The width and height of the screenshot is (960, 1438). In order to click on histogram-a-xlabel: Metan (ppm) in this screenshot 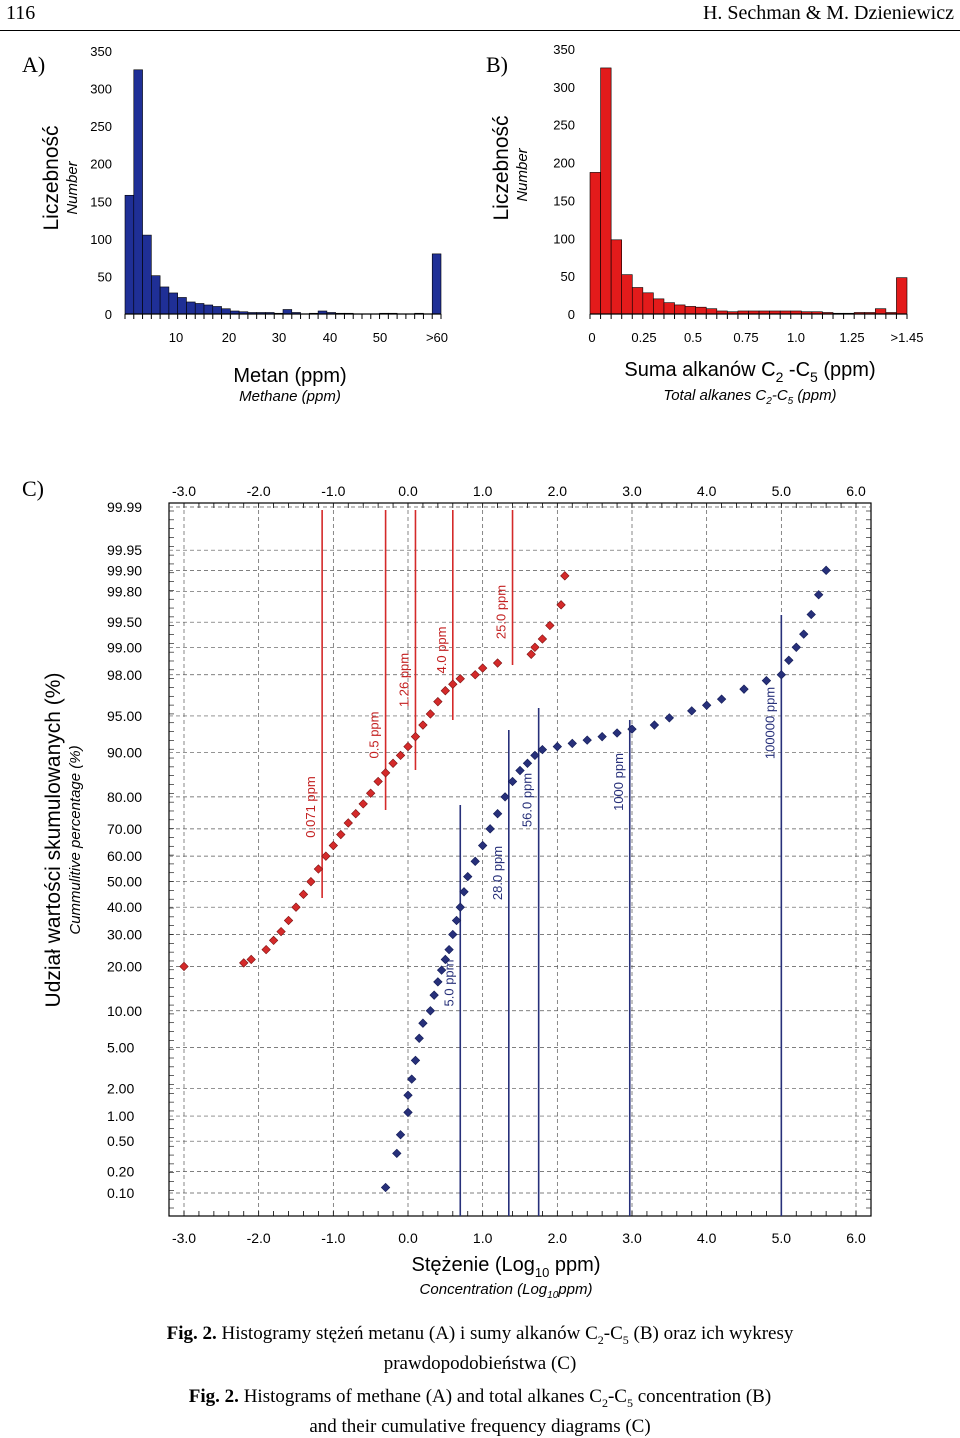, I will do `click(289, 376)`.